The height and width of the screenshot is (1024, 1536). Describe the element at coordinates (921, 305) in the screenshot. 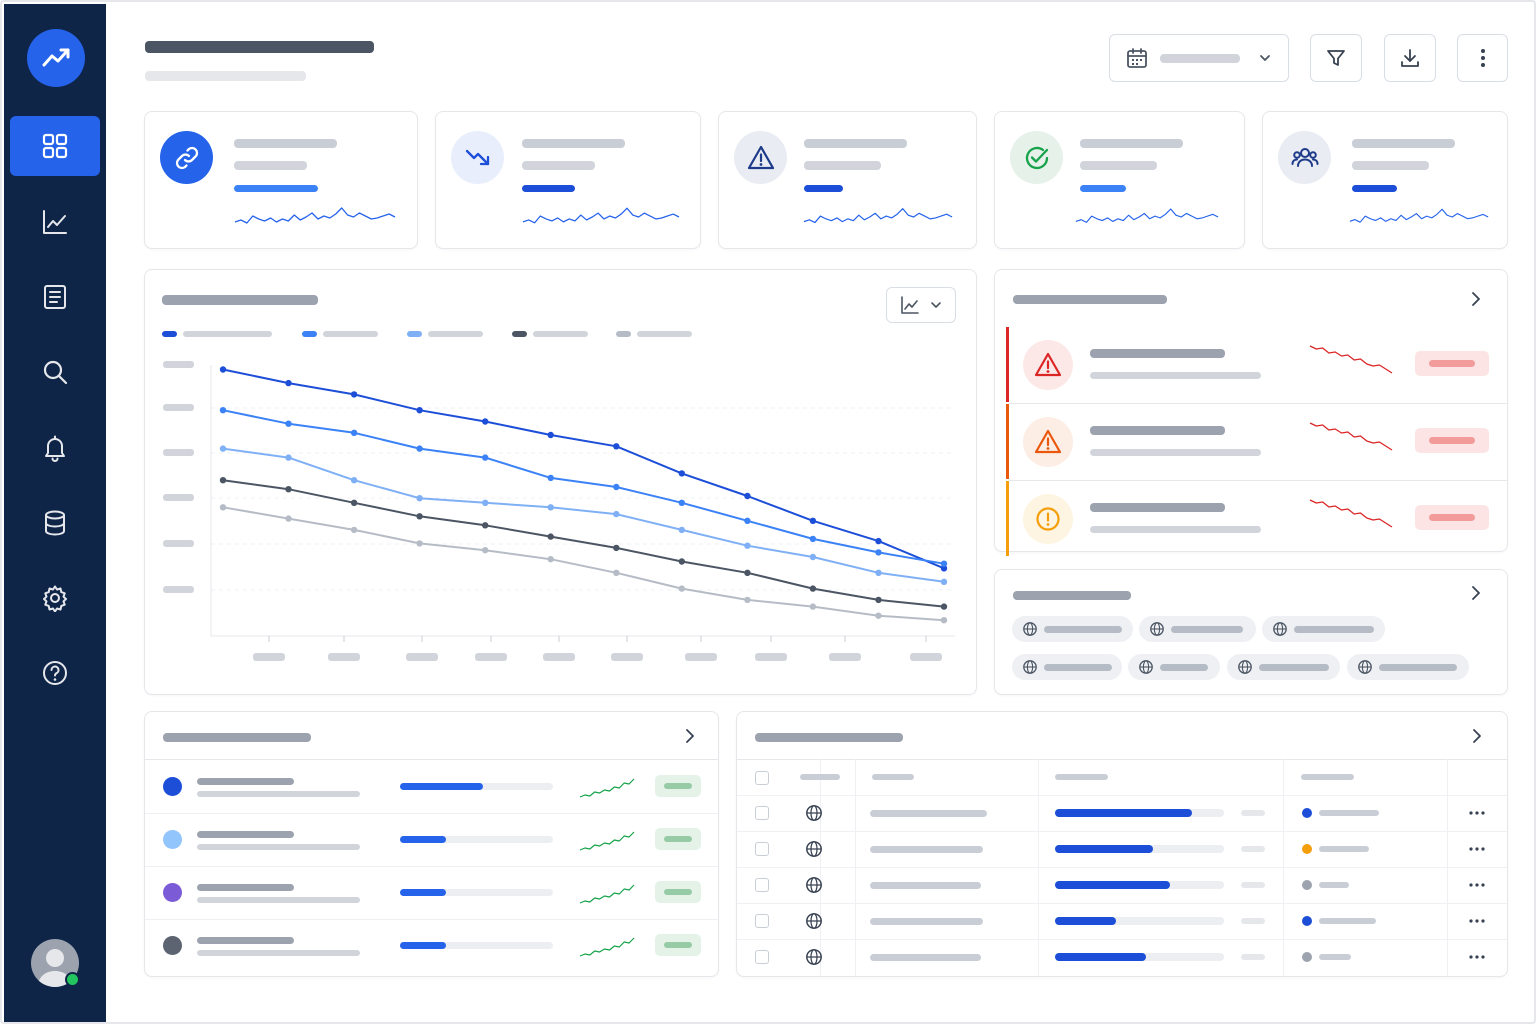

I see `chart-type-selector` at that location.